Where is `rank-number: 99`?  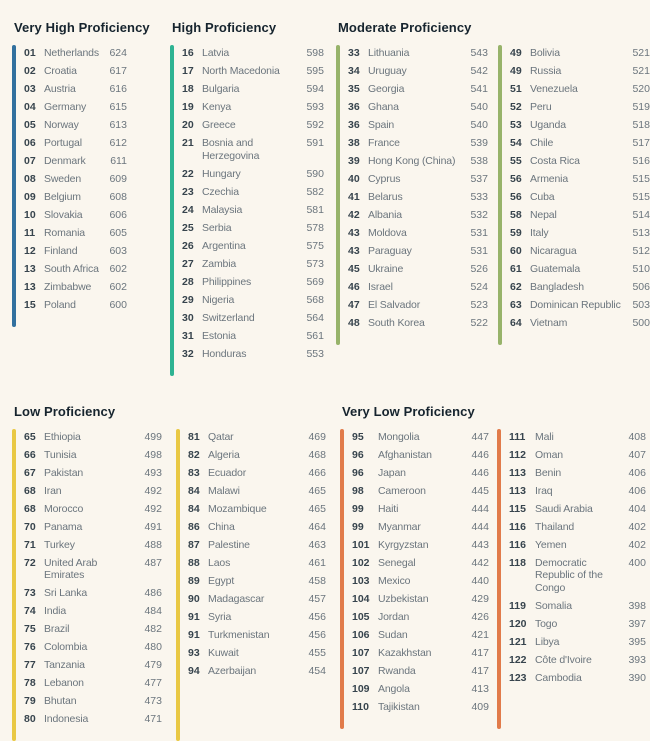
rank-number: 99 is located at coordinates (365, 509).